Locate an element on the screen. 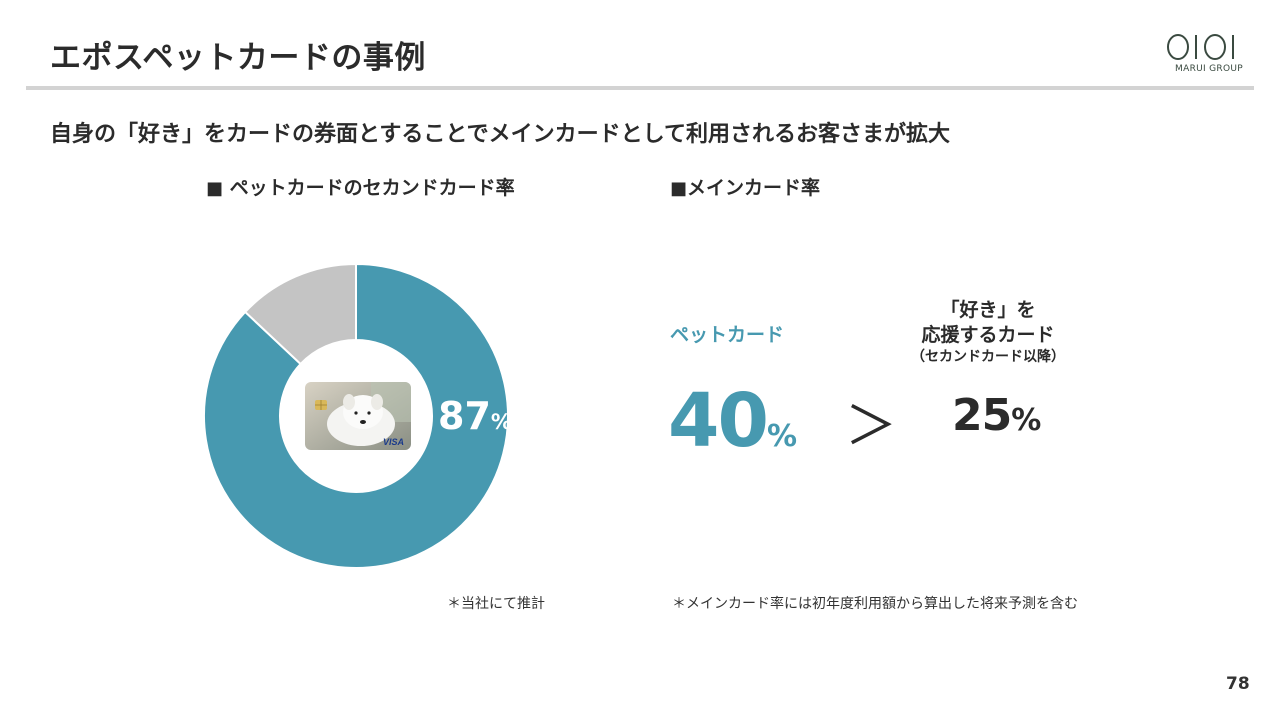  donut-percentage-unit: % is located at coordinates (501, 422).